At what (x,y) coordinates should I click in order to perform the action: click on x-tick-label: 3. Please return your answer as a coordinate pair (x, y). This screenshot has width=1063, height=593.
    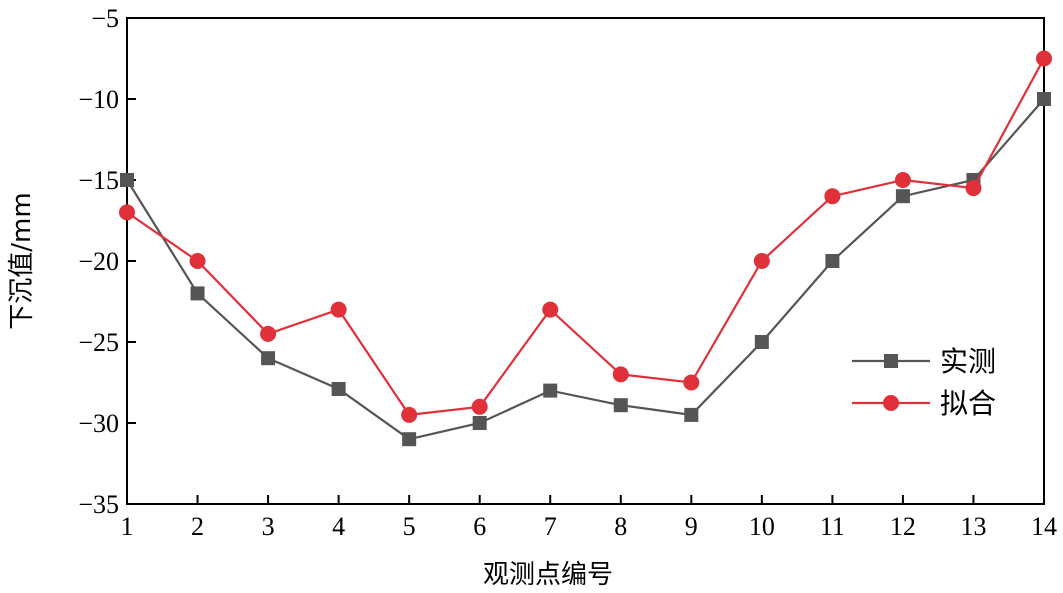
    Looking at the image, I should click on (268, 526).